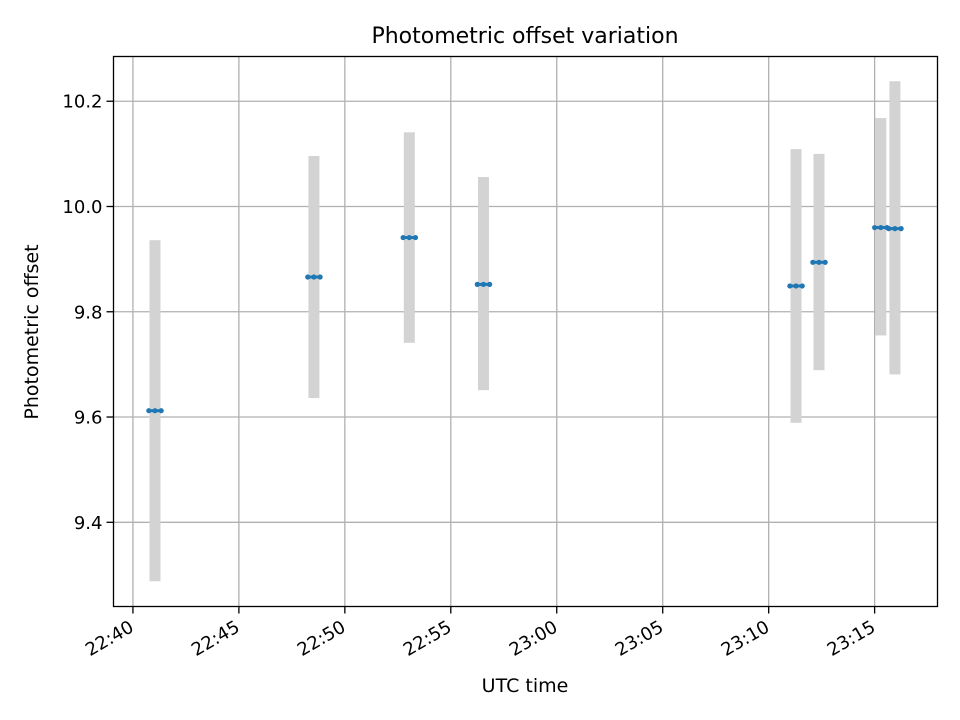 This screenshot has width=960, height=720. I want to click on y-axis-ticks: 9.4 9.6 9.8 10.0 10.2, so click(88, 313).